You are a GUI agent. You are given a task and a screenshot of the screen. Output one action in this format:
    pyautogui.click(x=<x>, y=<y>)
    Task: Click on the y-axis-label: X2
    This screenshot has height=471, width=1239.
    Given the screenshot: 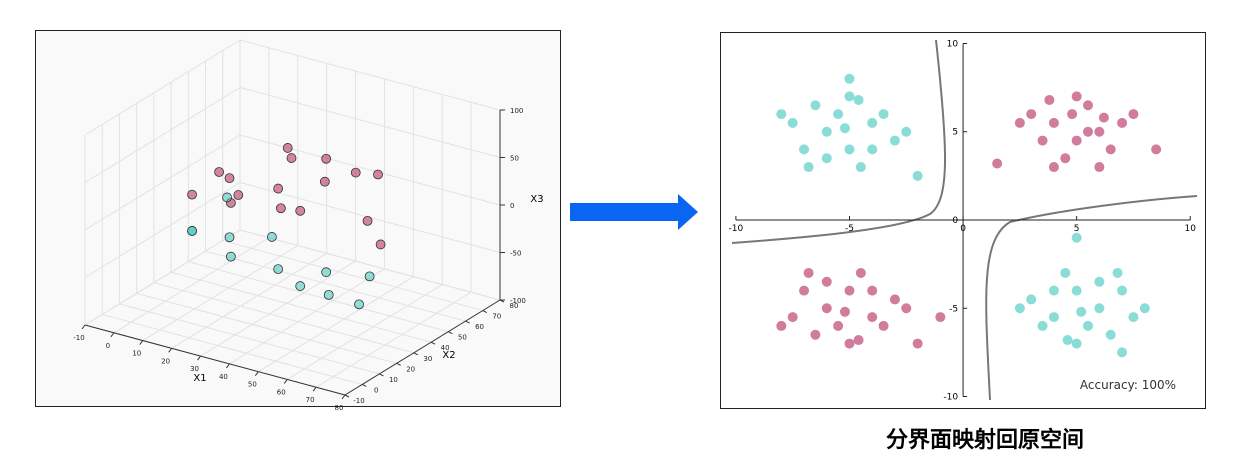 What is the action you would take?
    pyautogui.click(x=448, y=355)
    